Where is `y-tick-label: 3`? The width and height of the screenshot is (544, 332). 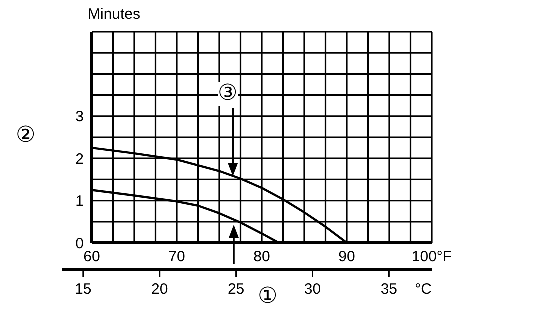
y-tick-label: 3 is located at coordinates (80, 117).